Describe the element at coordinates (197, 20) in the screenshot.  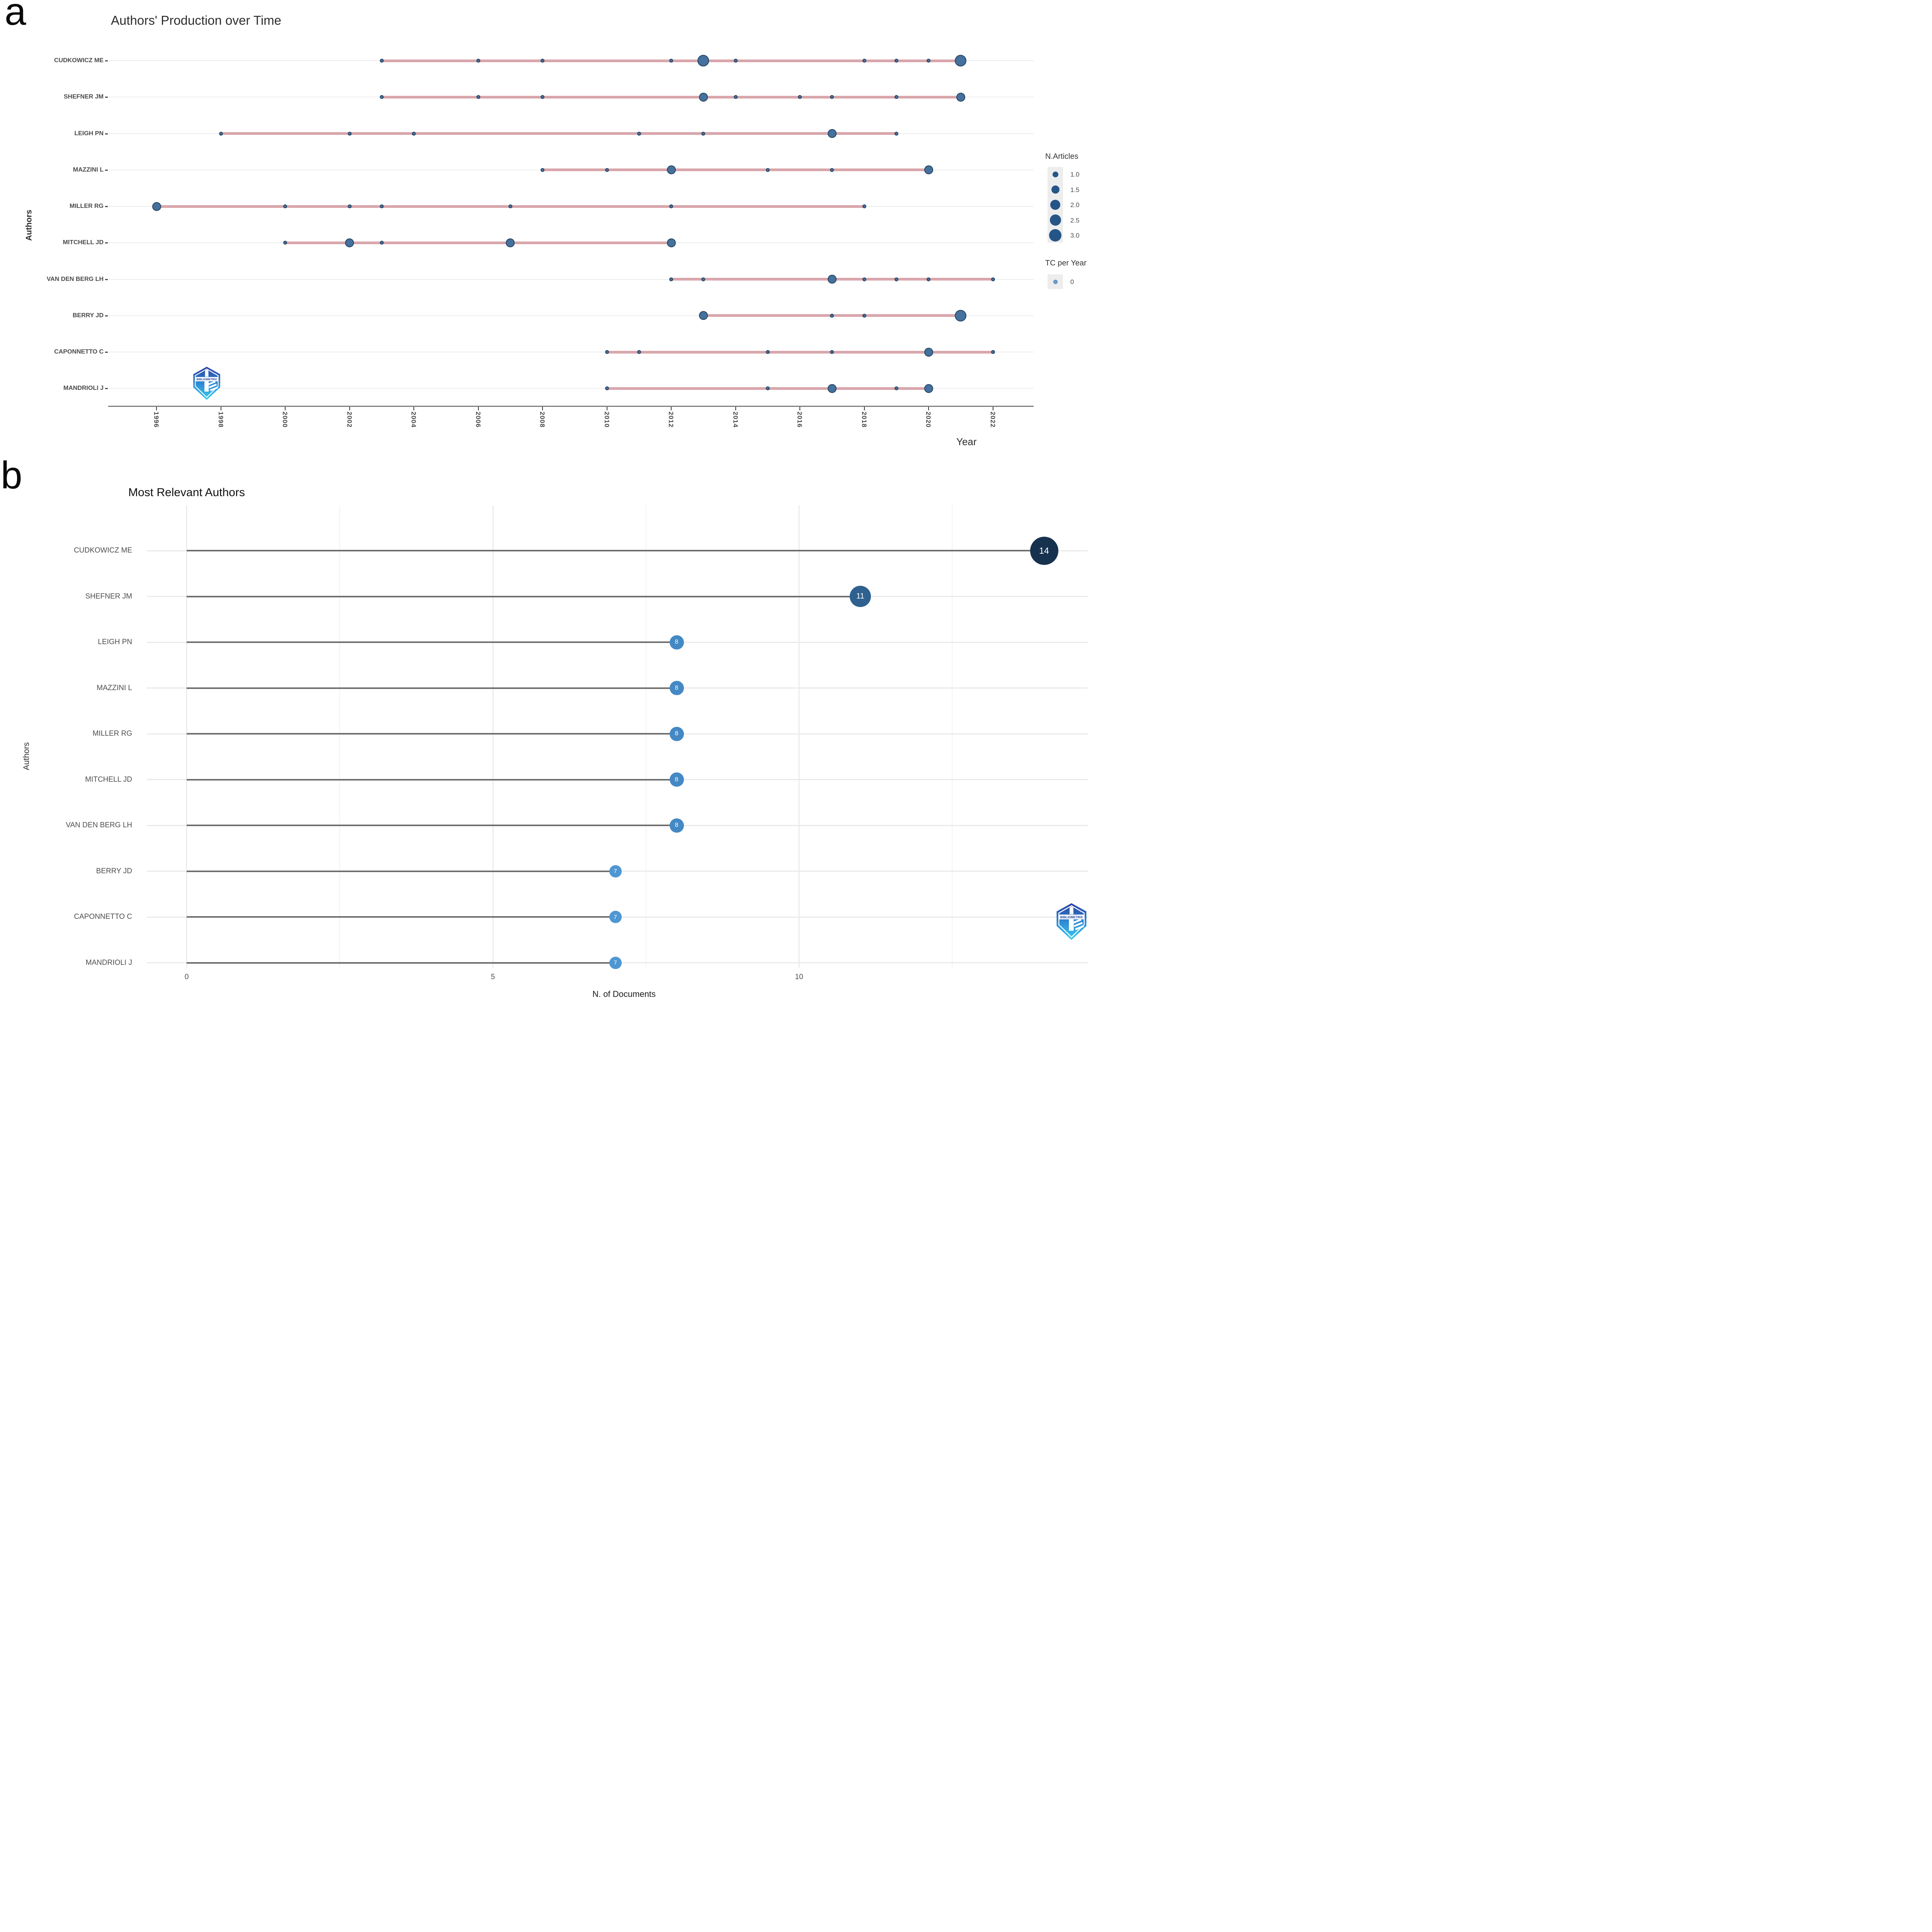
I see `chart-a-title: Authors' Production over Time` at that location.